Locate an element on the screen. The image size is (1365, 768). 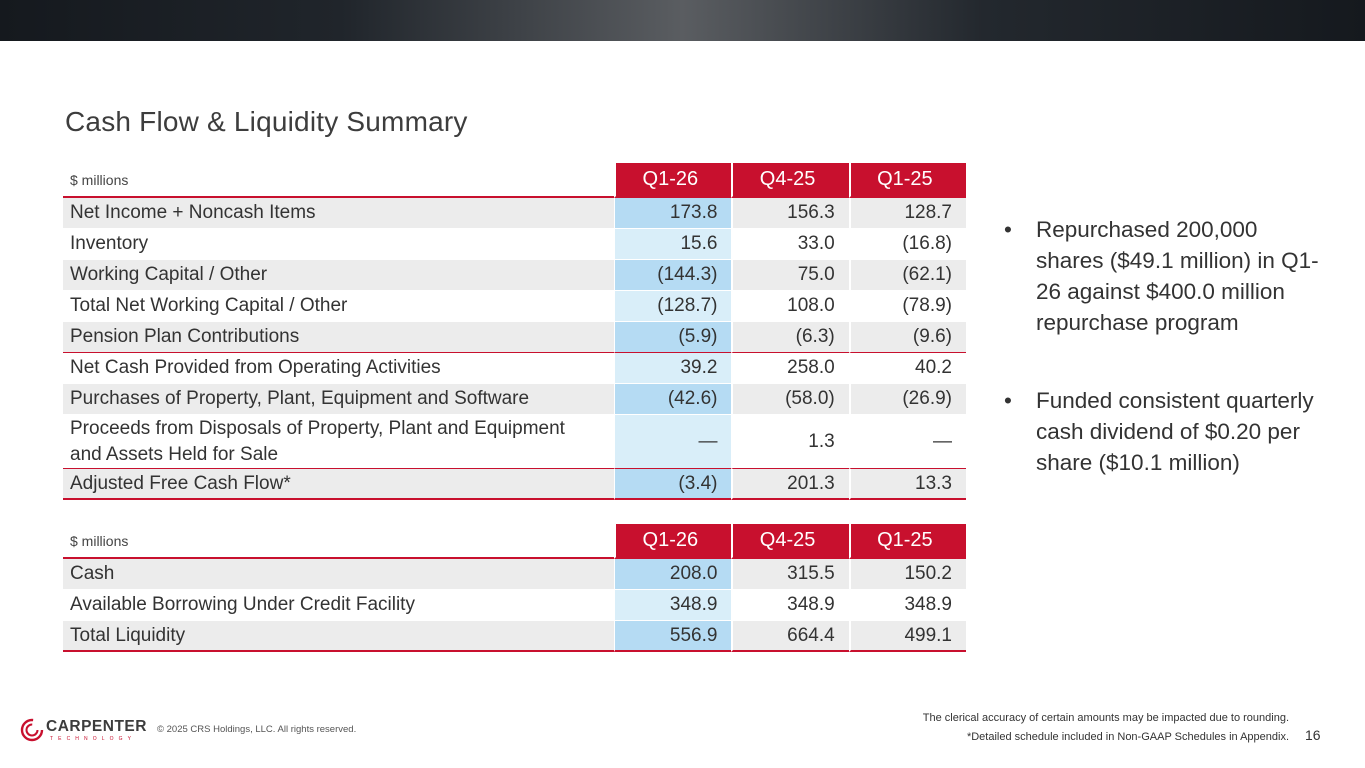
table-row: Cash 208.0 315.5 150.2 is located at coordinates (514, 574).